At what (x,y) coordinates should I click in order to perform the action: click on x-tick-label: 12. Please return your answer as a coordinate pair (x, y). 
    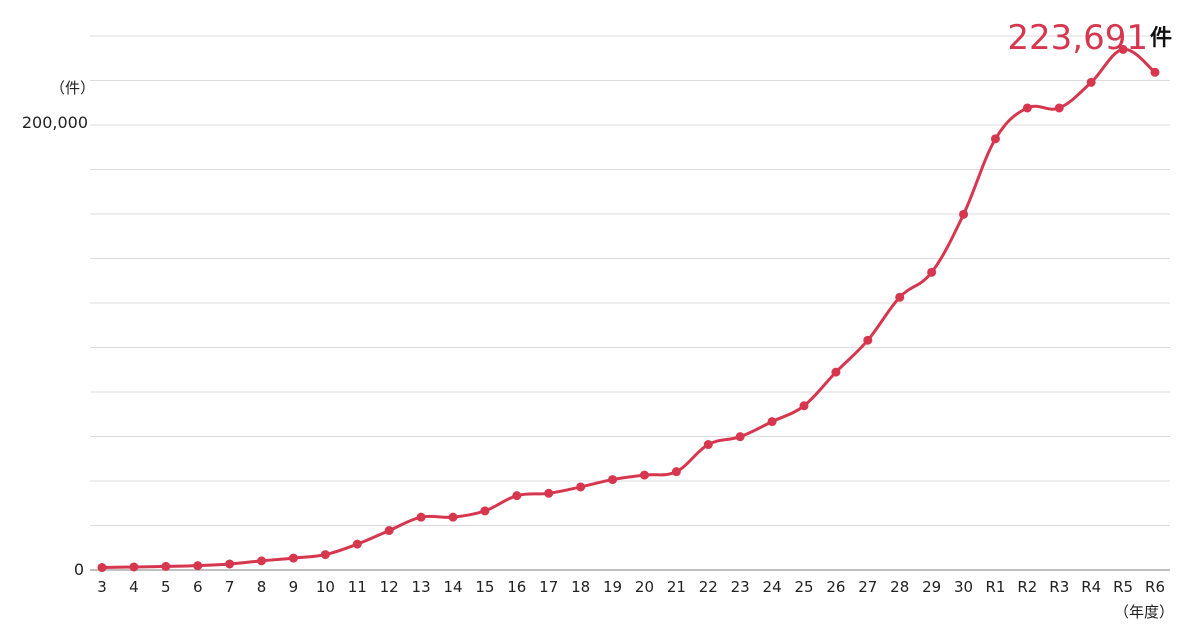
    Looking at the image, I should click on (389, 587).